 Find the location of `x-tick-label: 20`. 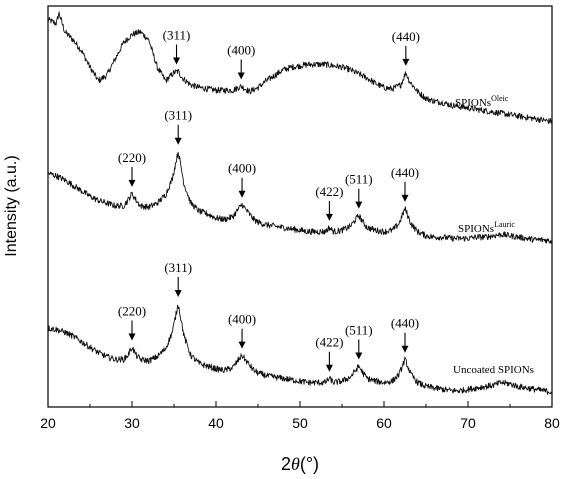

x-tick-label: 20 is located at coordinates (48, 423).